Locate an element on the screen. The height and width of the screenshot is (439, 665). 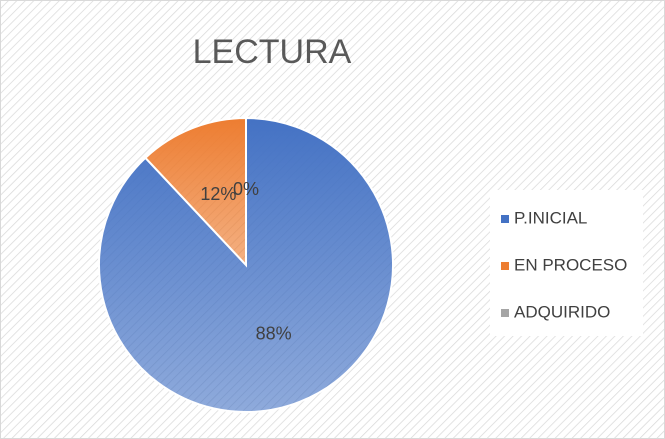
data-label: 88% is located at coordinates (274, 333).